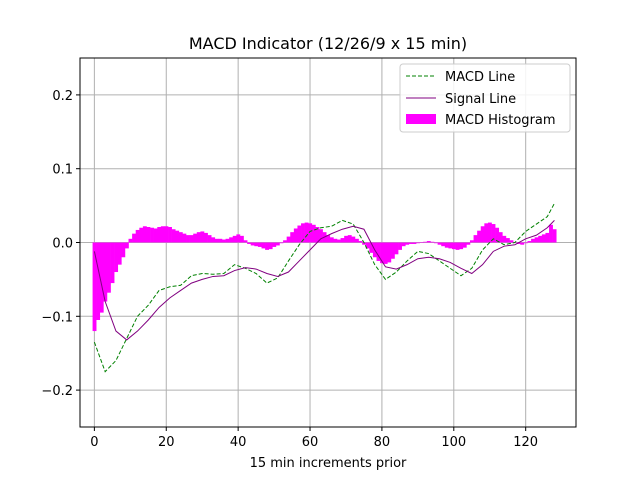  I want to click on y-tick-label: 0.2, so click(62, 96).